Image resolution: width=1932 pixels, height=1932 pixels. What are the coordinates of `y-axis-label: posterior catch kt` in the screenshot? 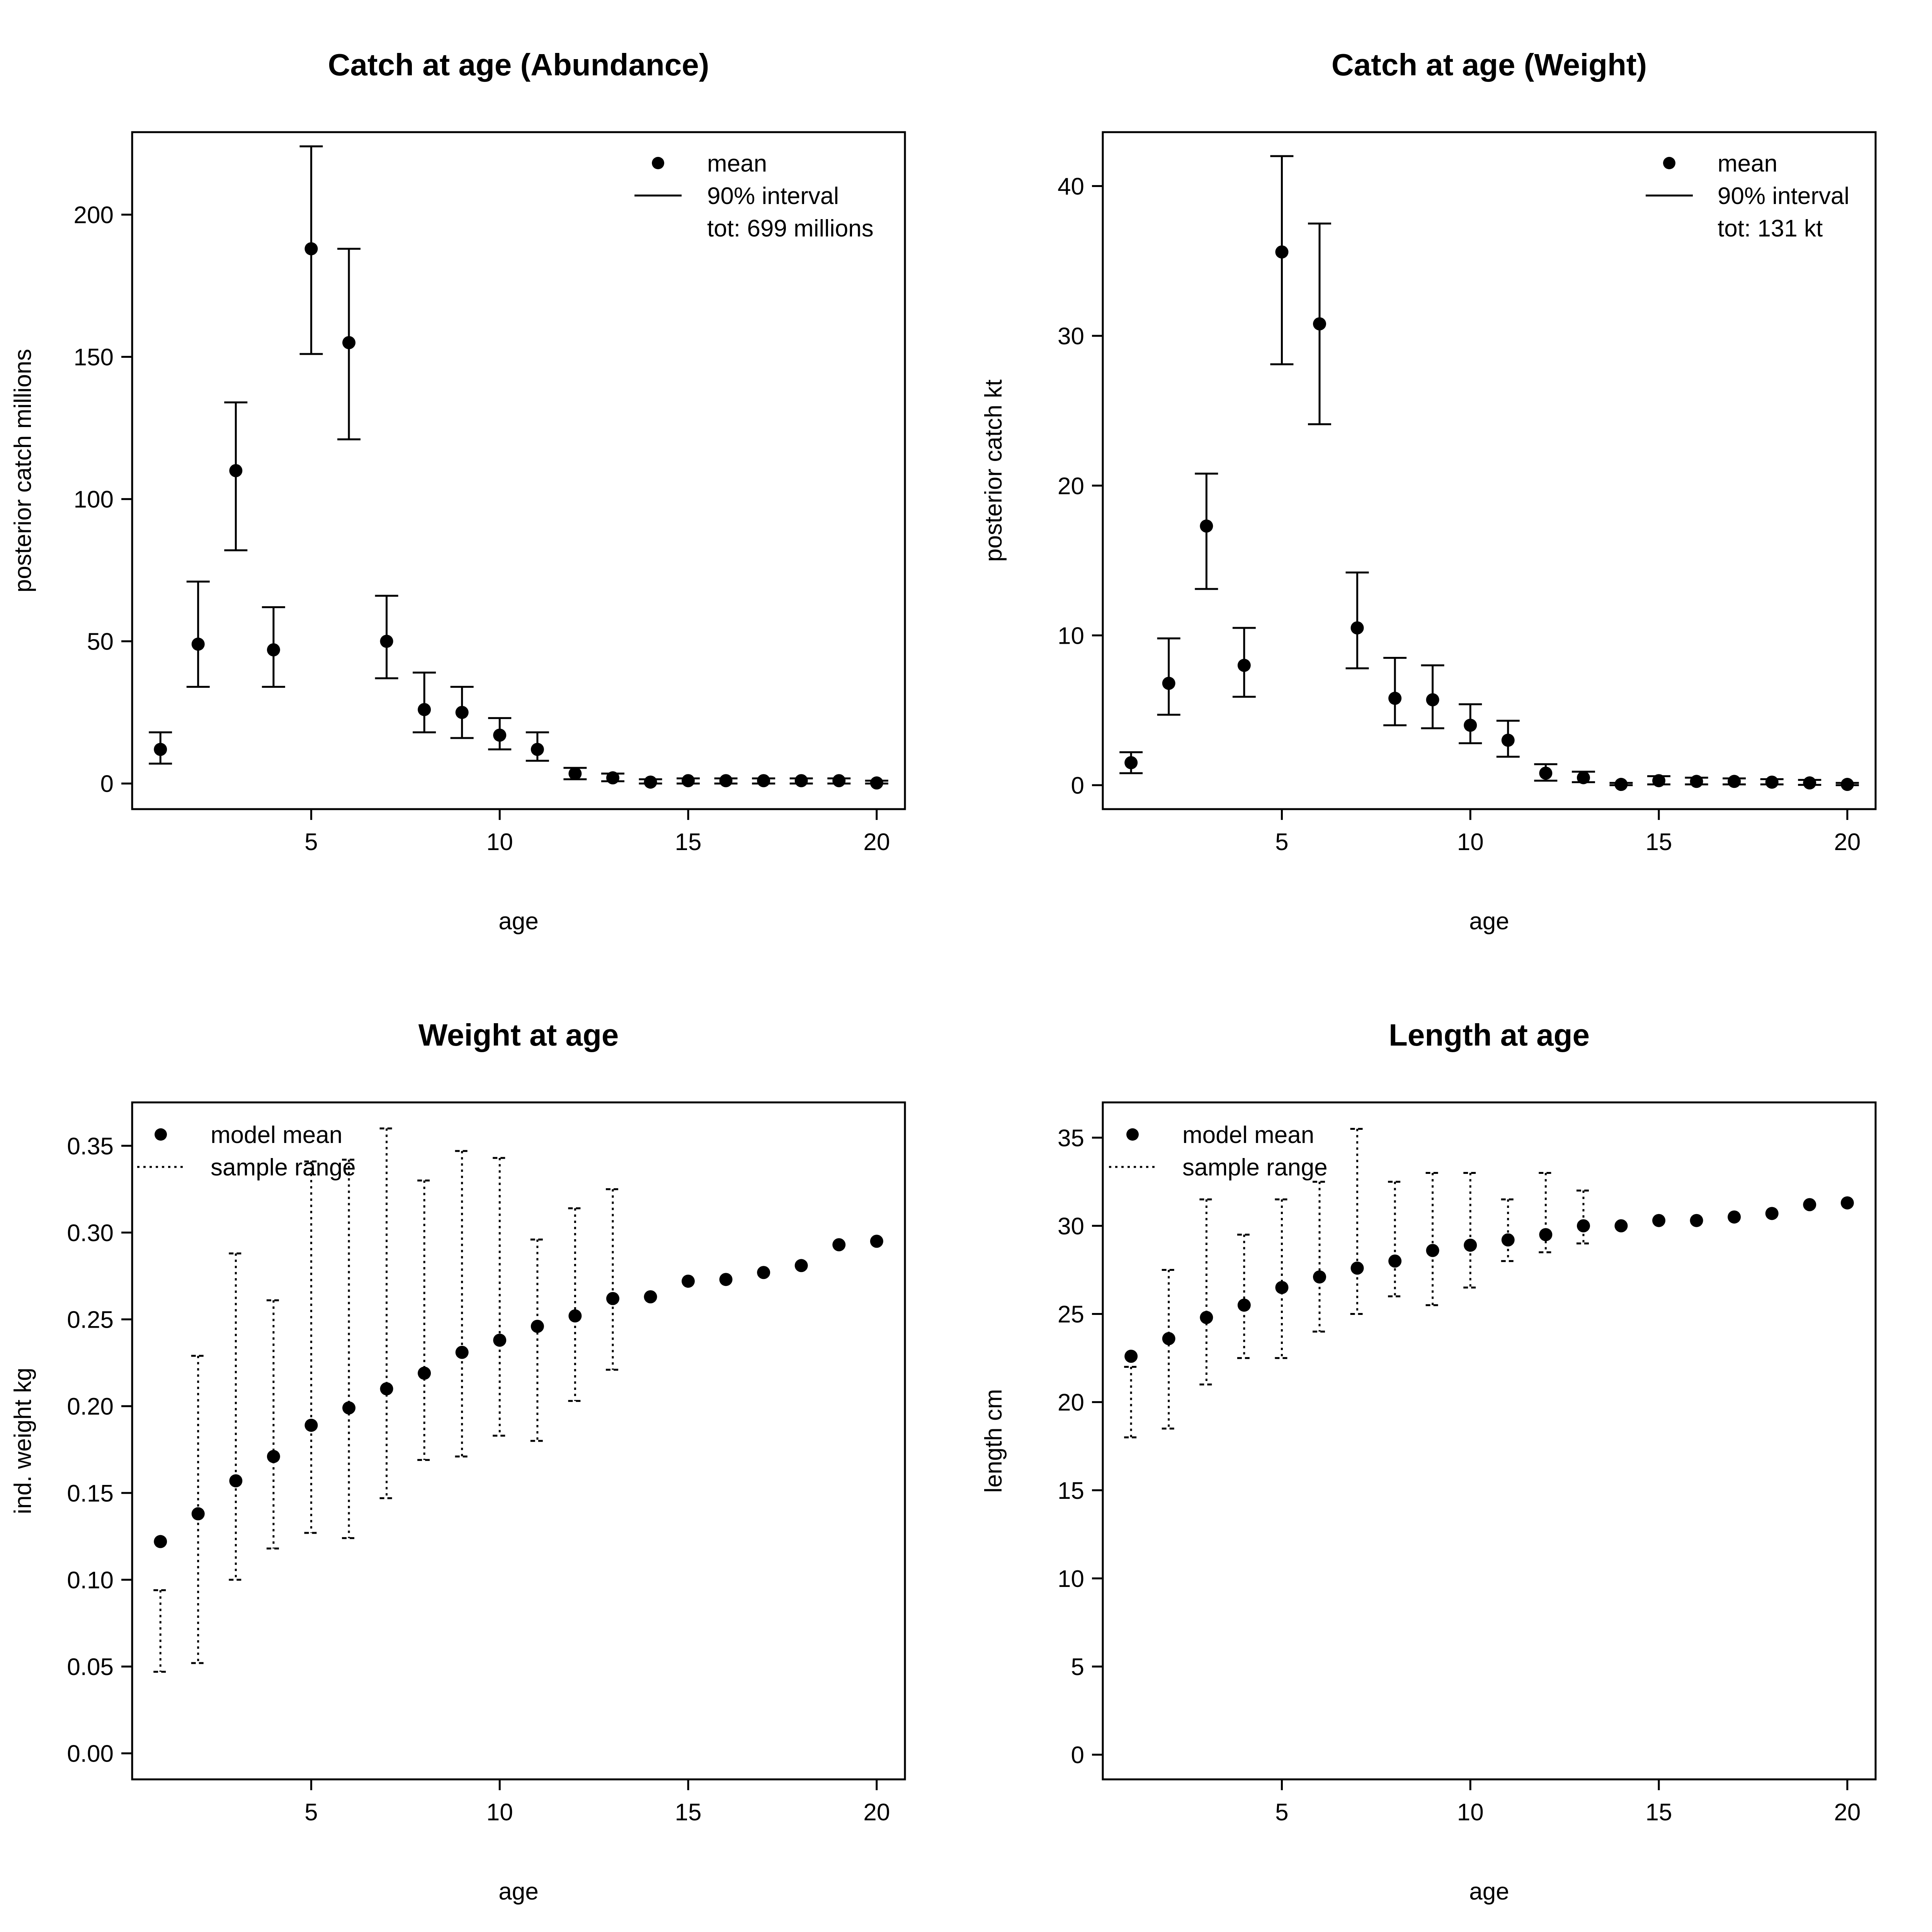 It's located at (993, 471).